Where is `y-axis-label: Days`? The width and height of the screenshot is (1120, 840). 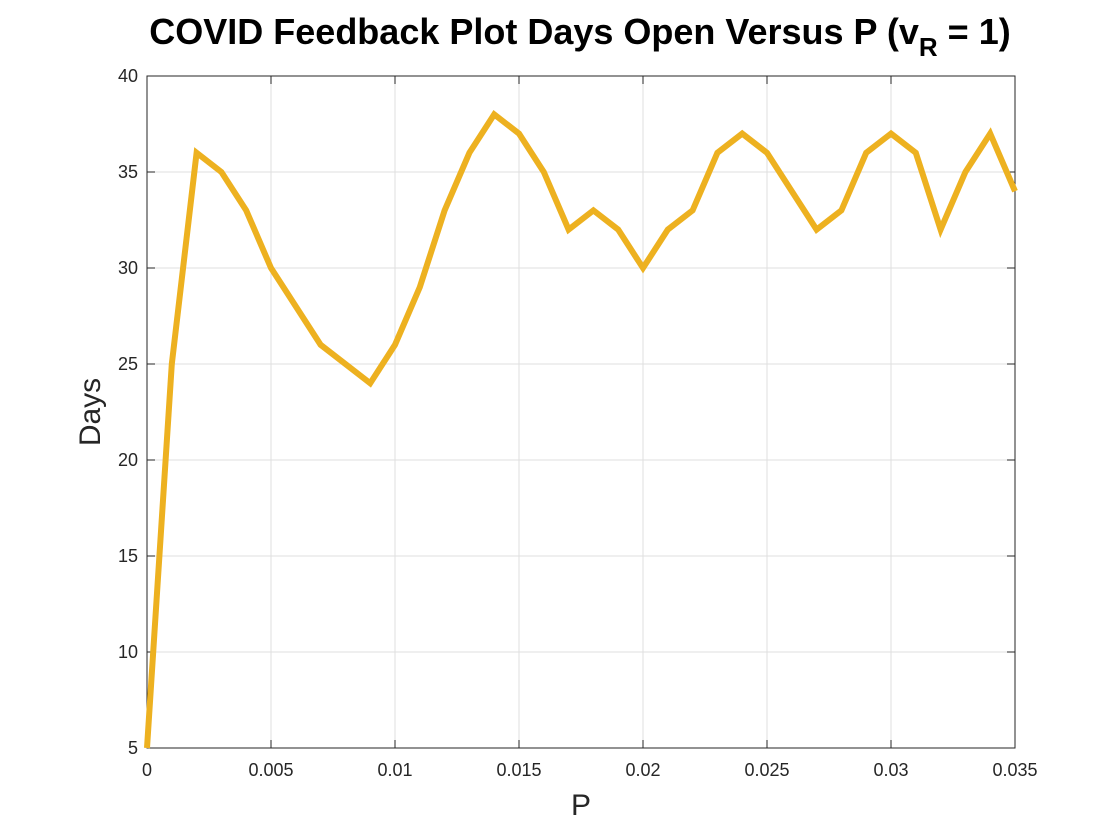 y-axis-label: Days is located at coordinates (90, 412).